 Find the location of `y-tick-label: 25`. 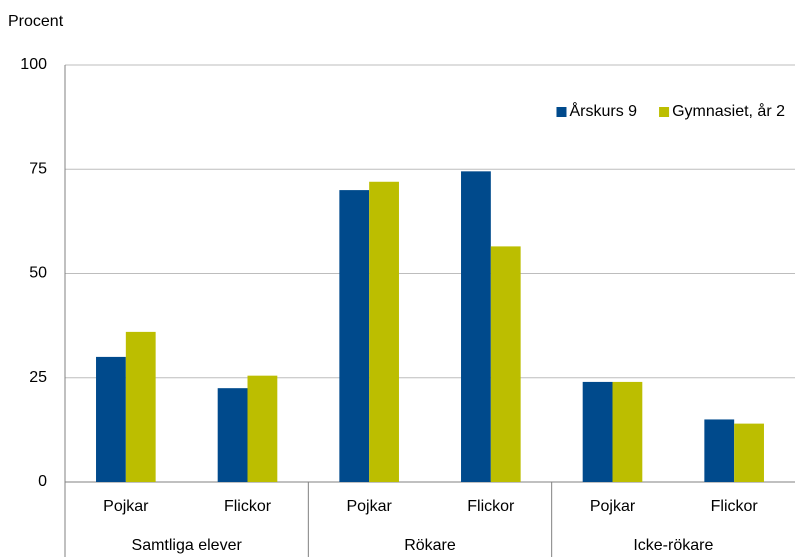

y-tick-label: 25 is located at coordinates (38, 377).